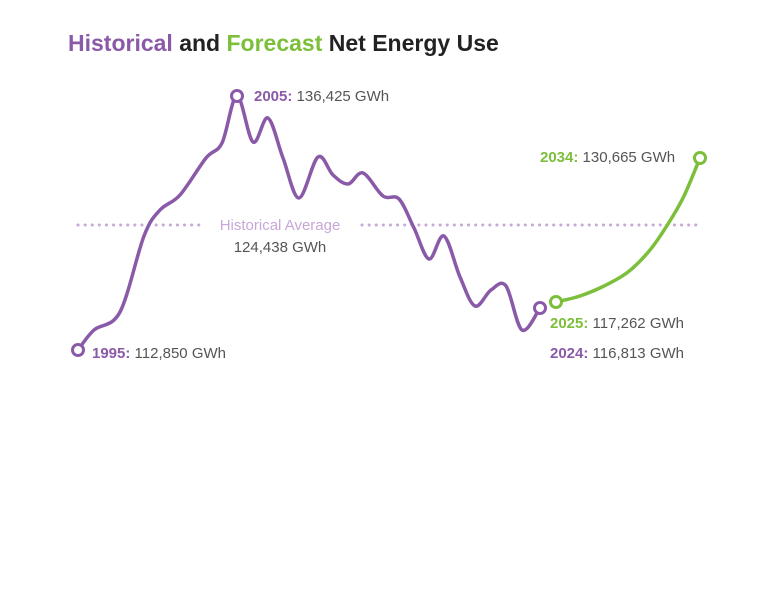  I want to click on annotation-2025-value: 117,262 GWh, so click(636, 323).